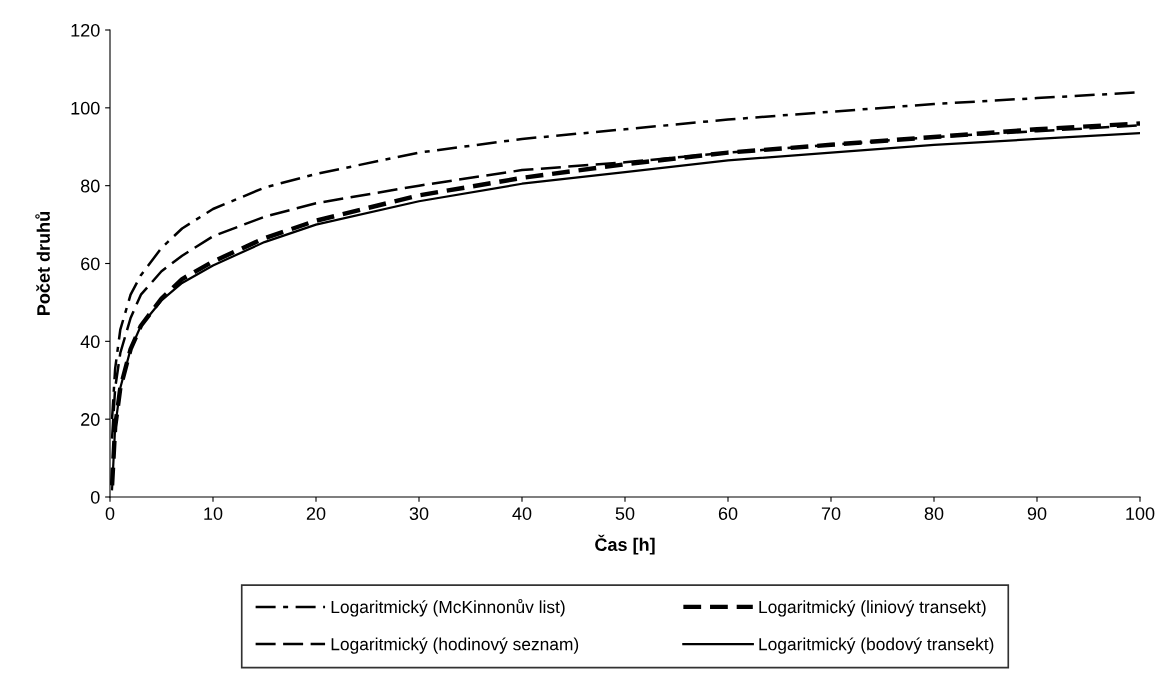 This screenshot has width=1169, height=700. Describe the element at coordinates (85, 108) in the screenshot. I see `y-tick-label: 100` at that location.